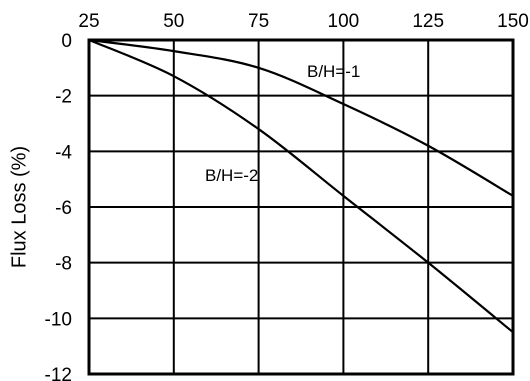 The width and height of the screenshot is (530, 381). I want to click on y-tick-label: -10, so click(58, 319).